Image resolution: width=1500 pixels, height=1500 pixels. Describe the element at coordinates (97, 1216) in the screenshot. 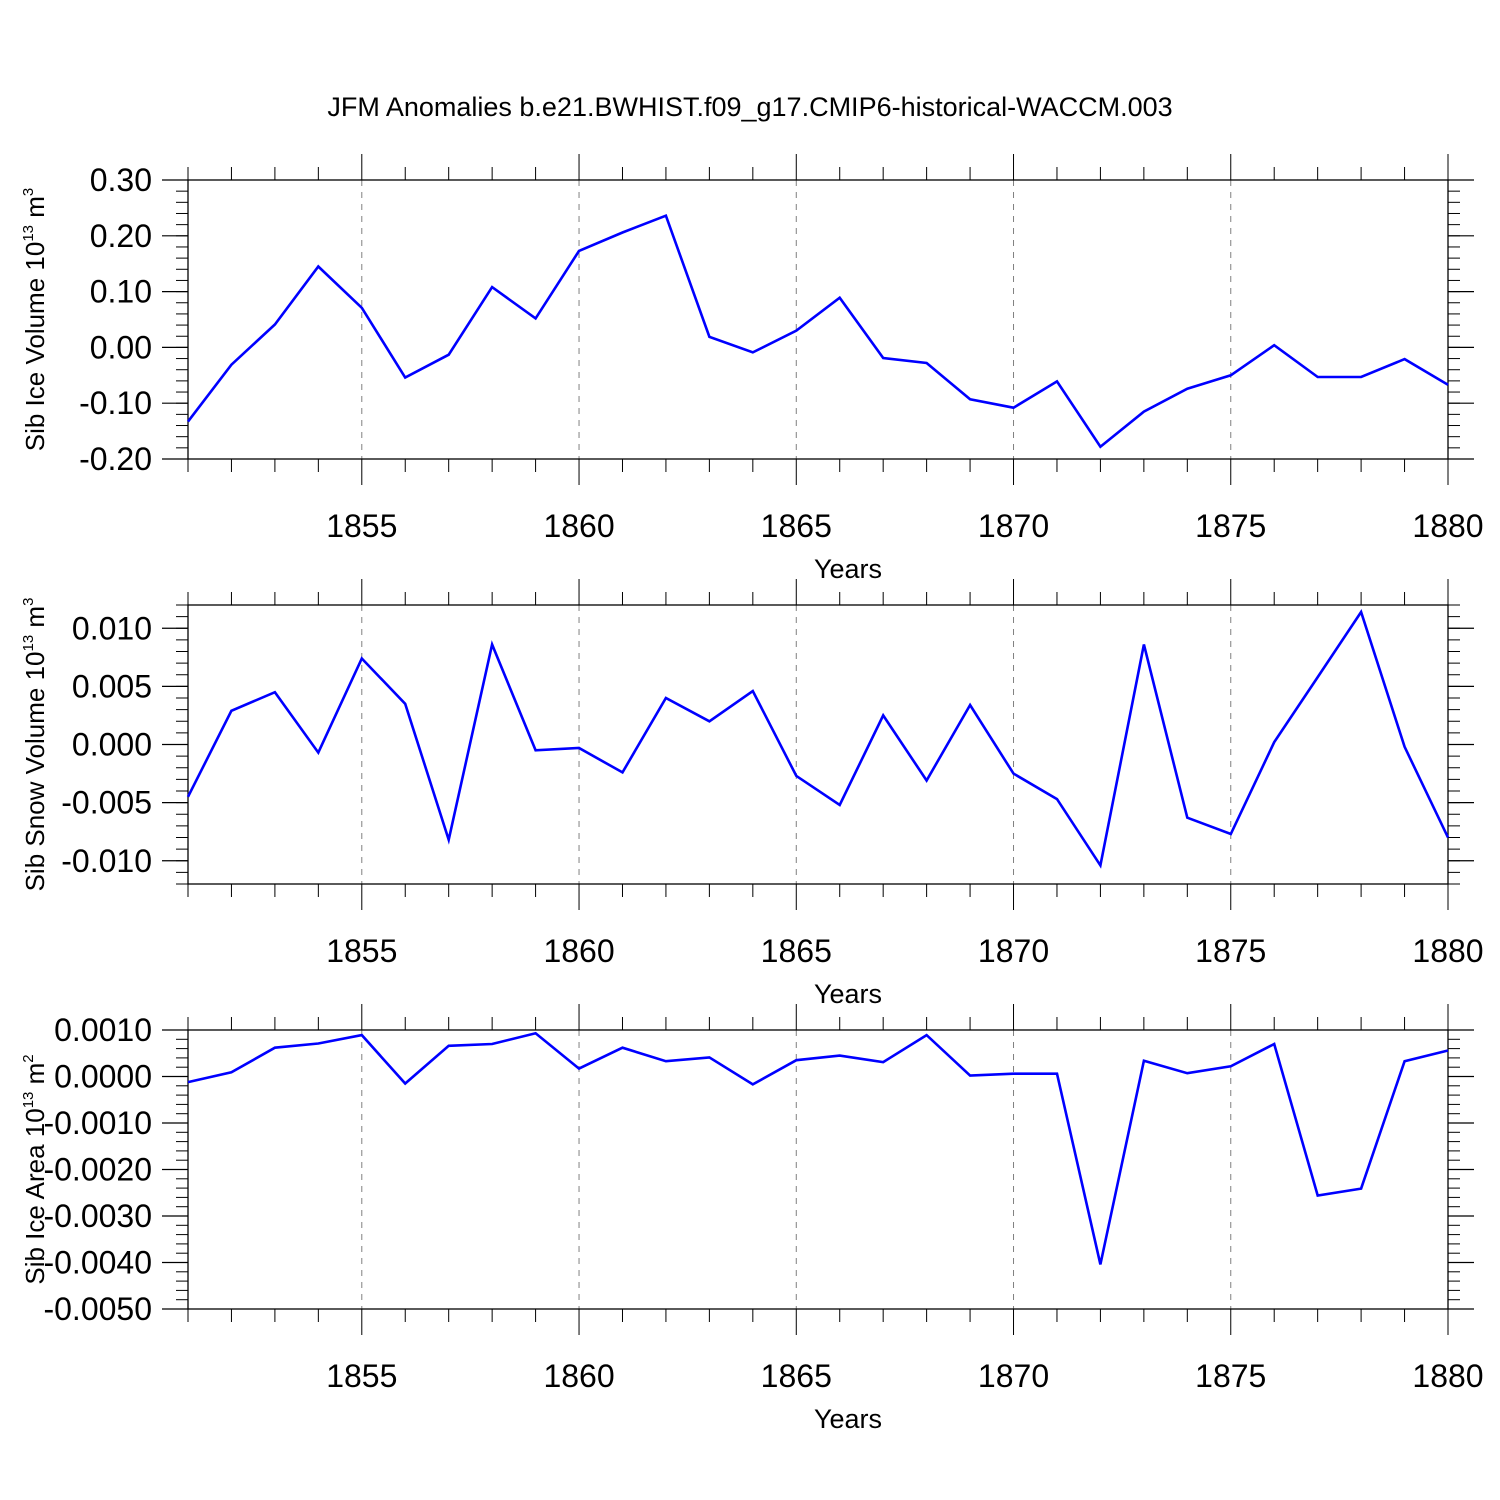

I see `y-tick-label: -0.0030` at that location.